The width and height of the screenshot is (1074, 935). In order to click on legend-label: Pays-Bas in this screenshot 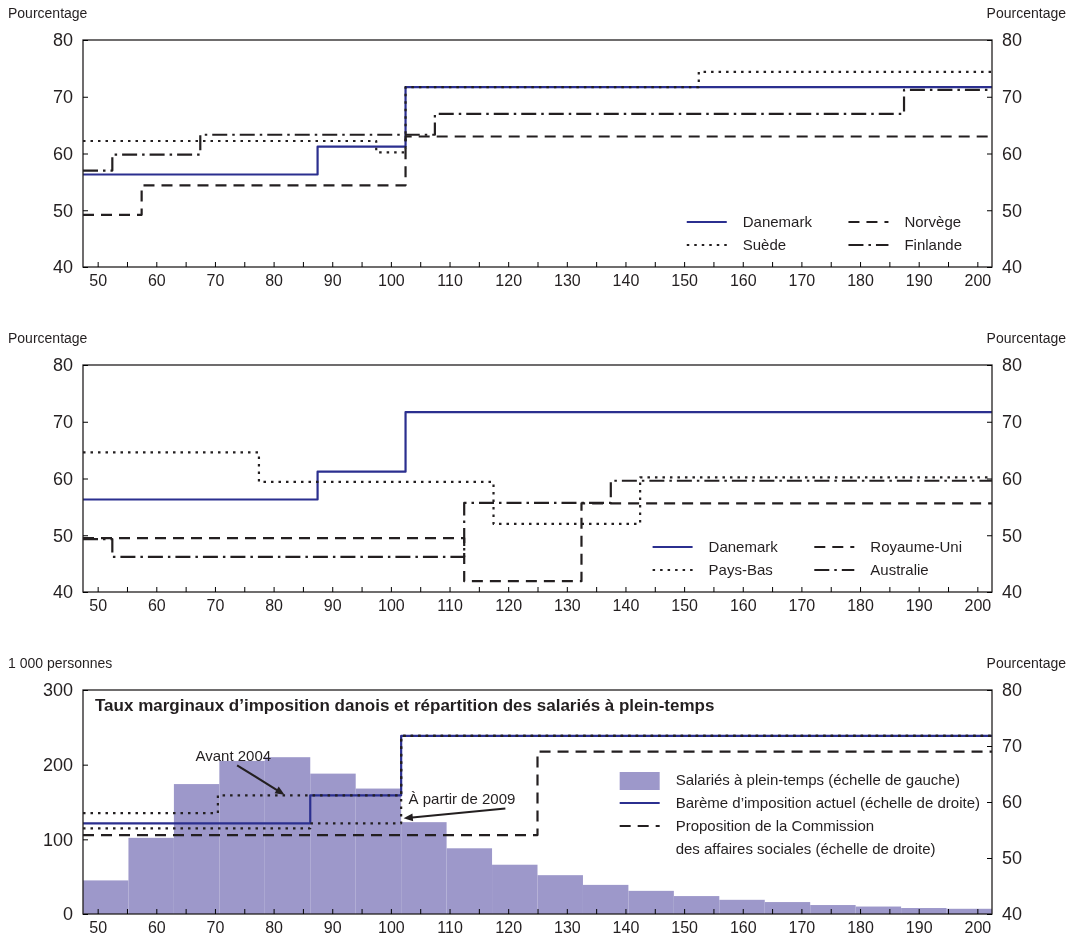, I will do `click(740, 569)`.